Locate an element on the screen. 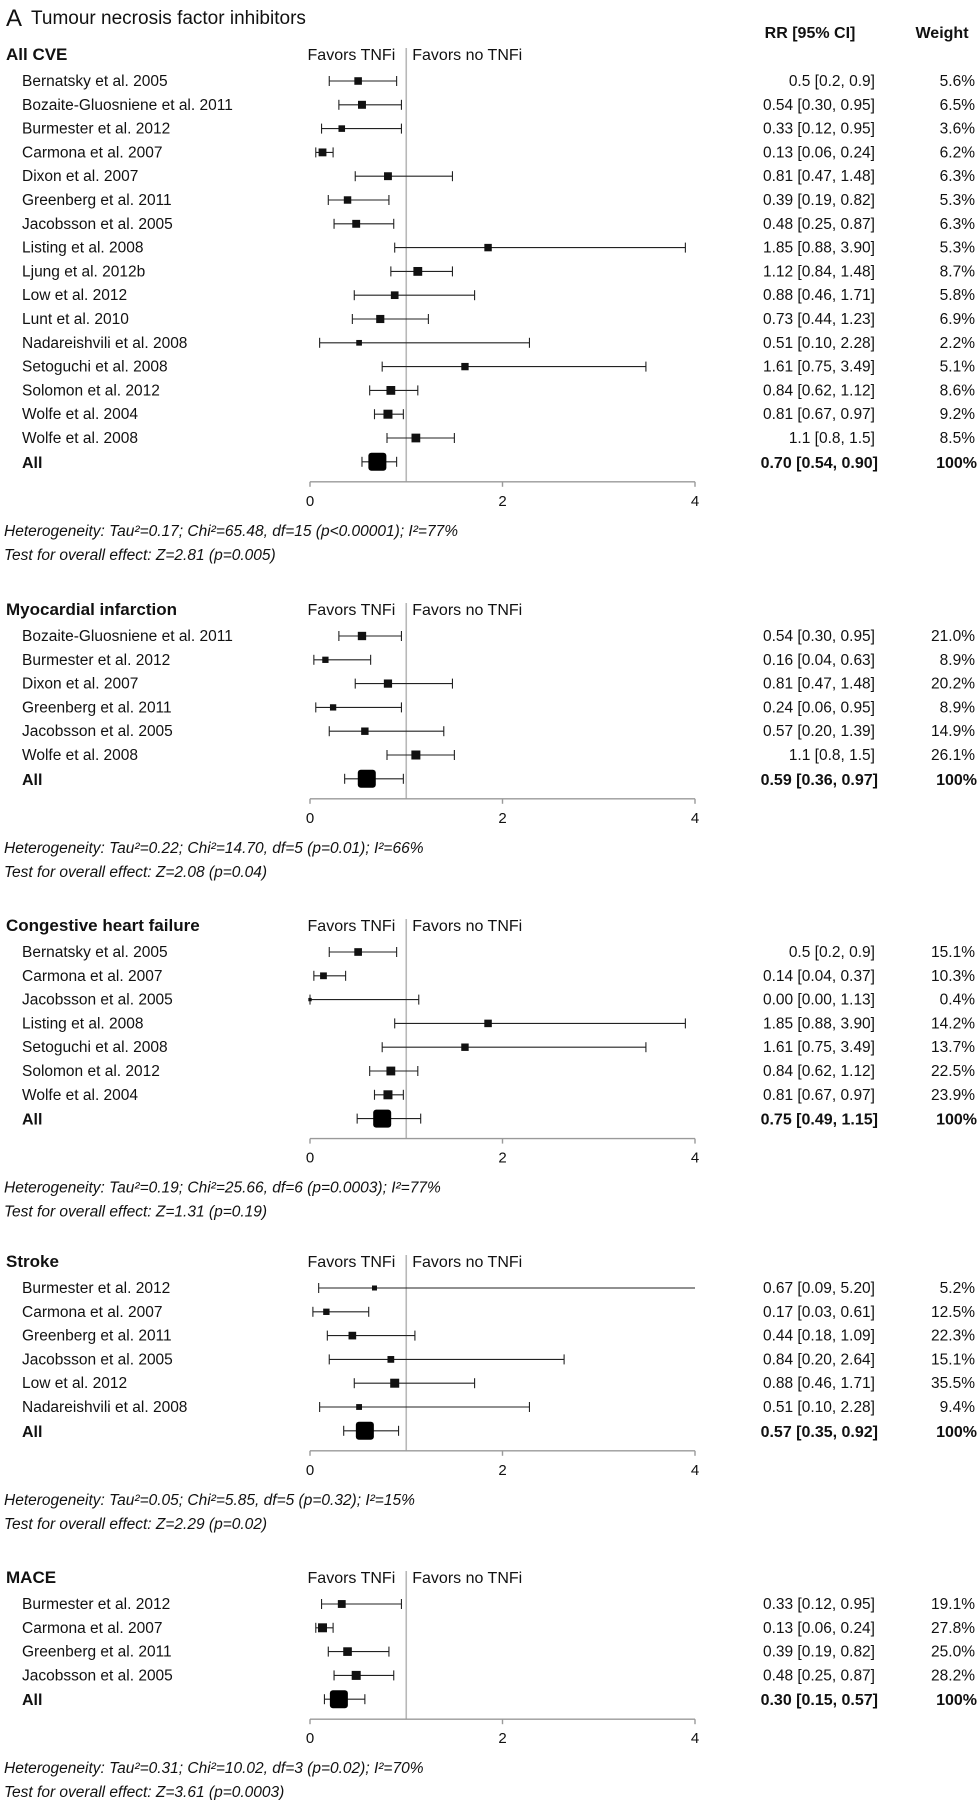 This screenshot has width=978, height=1800. rr-ci-value: 1.12 [0.84, 1.48] is located at coordinates (819, 271).